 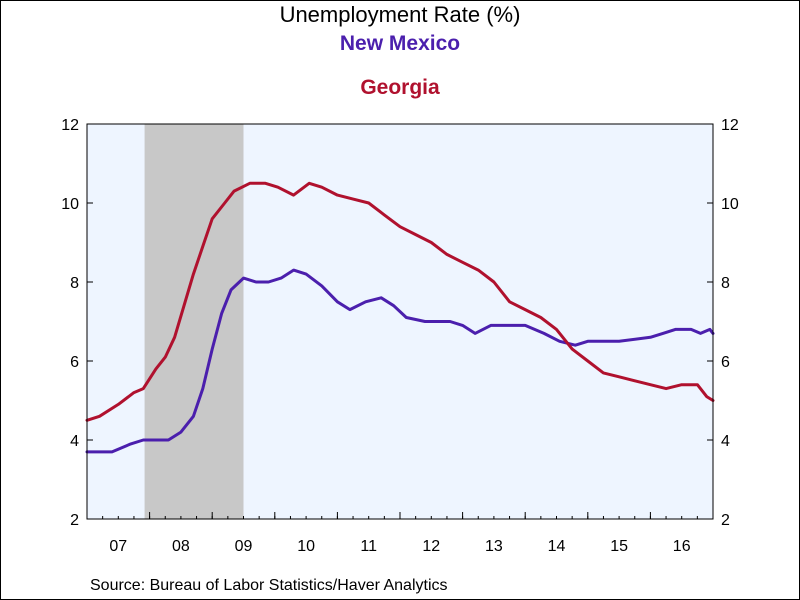 I want to click on legend-label-new-mexico: New Mexico, so click(x=400, y=43).